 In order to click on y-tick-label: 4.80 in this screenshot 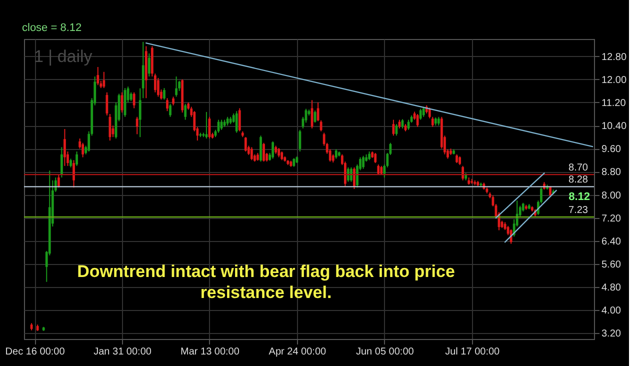, I will do `click(612, 288)`.